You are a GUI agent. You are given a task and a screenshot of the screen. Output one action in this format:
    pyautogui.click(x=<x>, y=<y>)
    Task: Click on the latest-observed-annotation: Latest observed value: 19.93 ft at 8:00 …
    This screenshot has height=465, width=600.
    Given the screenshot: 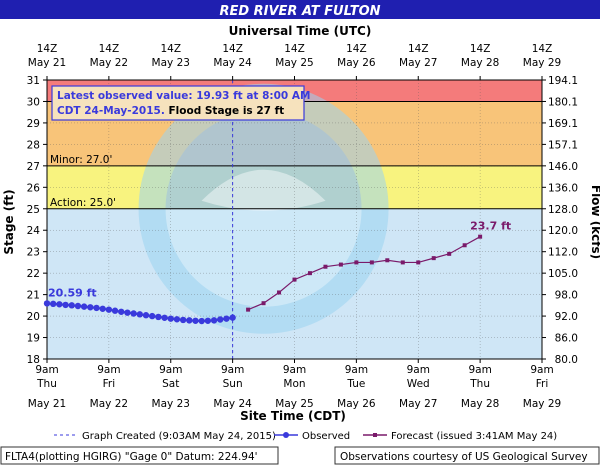 What is the action you would take?
    pyautogui.click(x=180, y=103)
    